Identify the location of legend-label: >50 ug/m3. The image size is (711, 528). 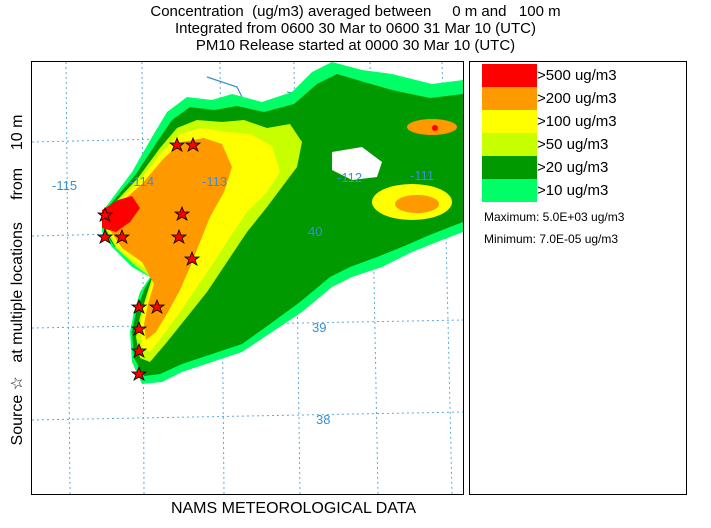
(573, 144).